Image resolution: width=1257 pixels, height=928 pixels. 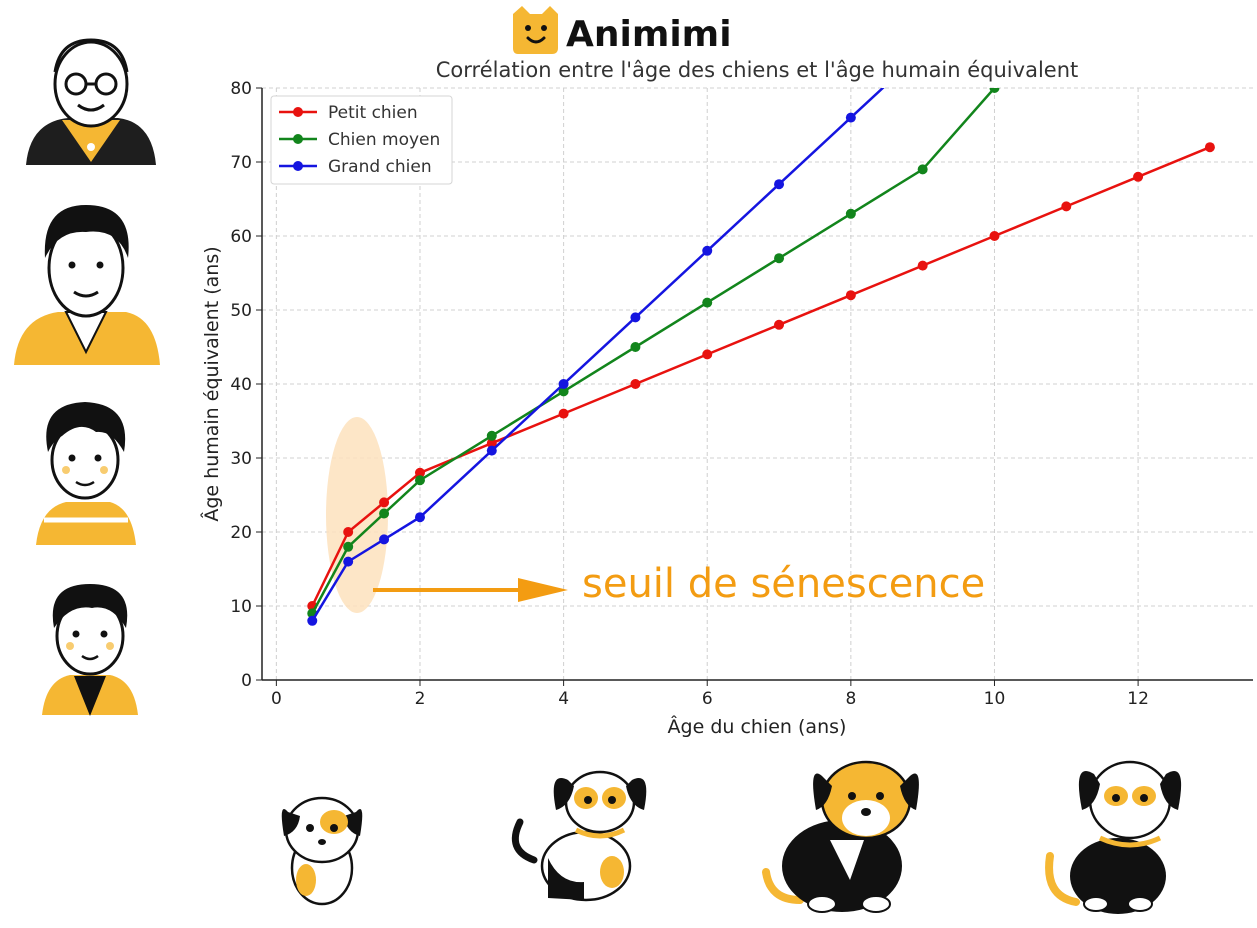 I want to click on y-tick-label: 30, so click(x=241, y=459).